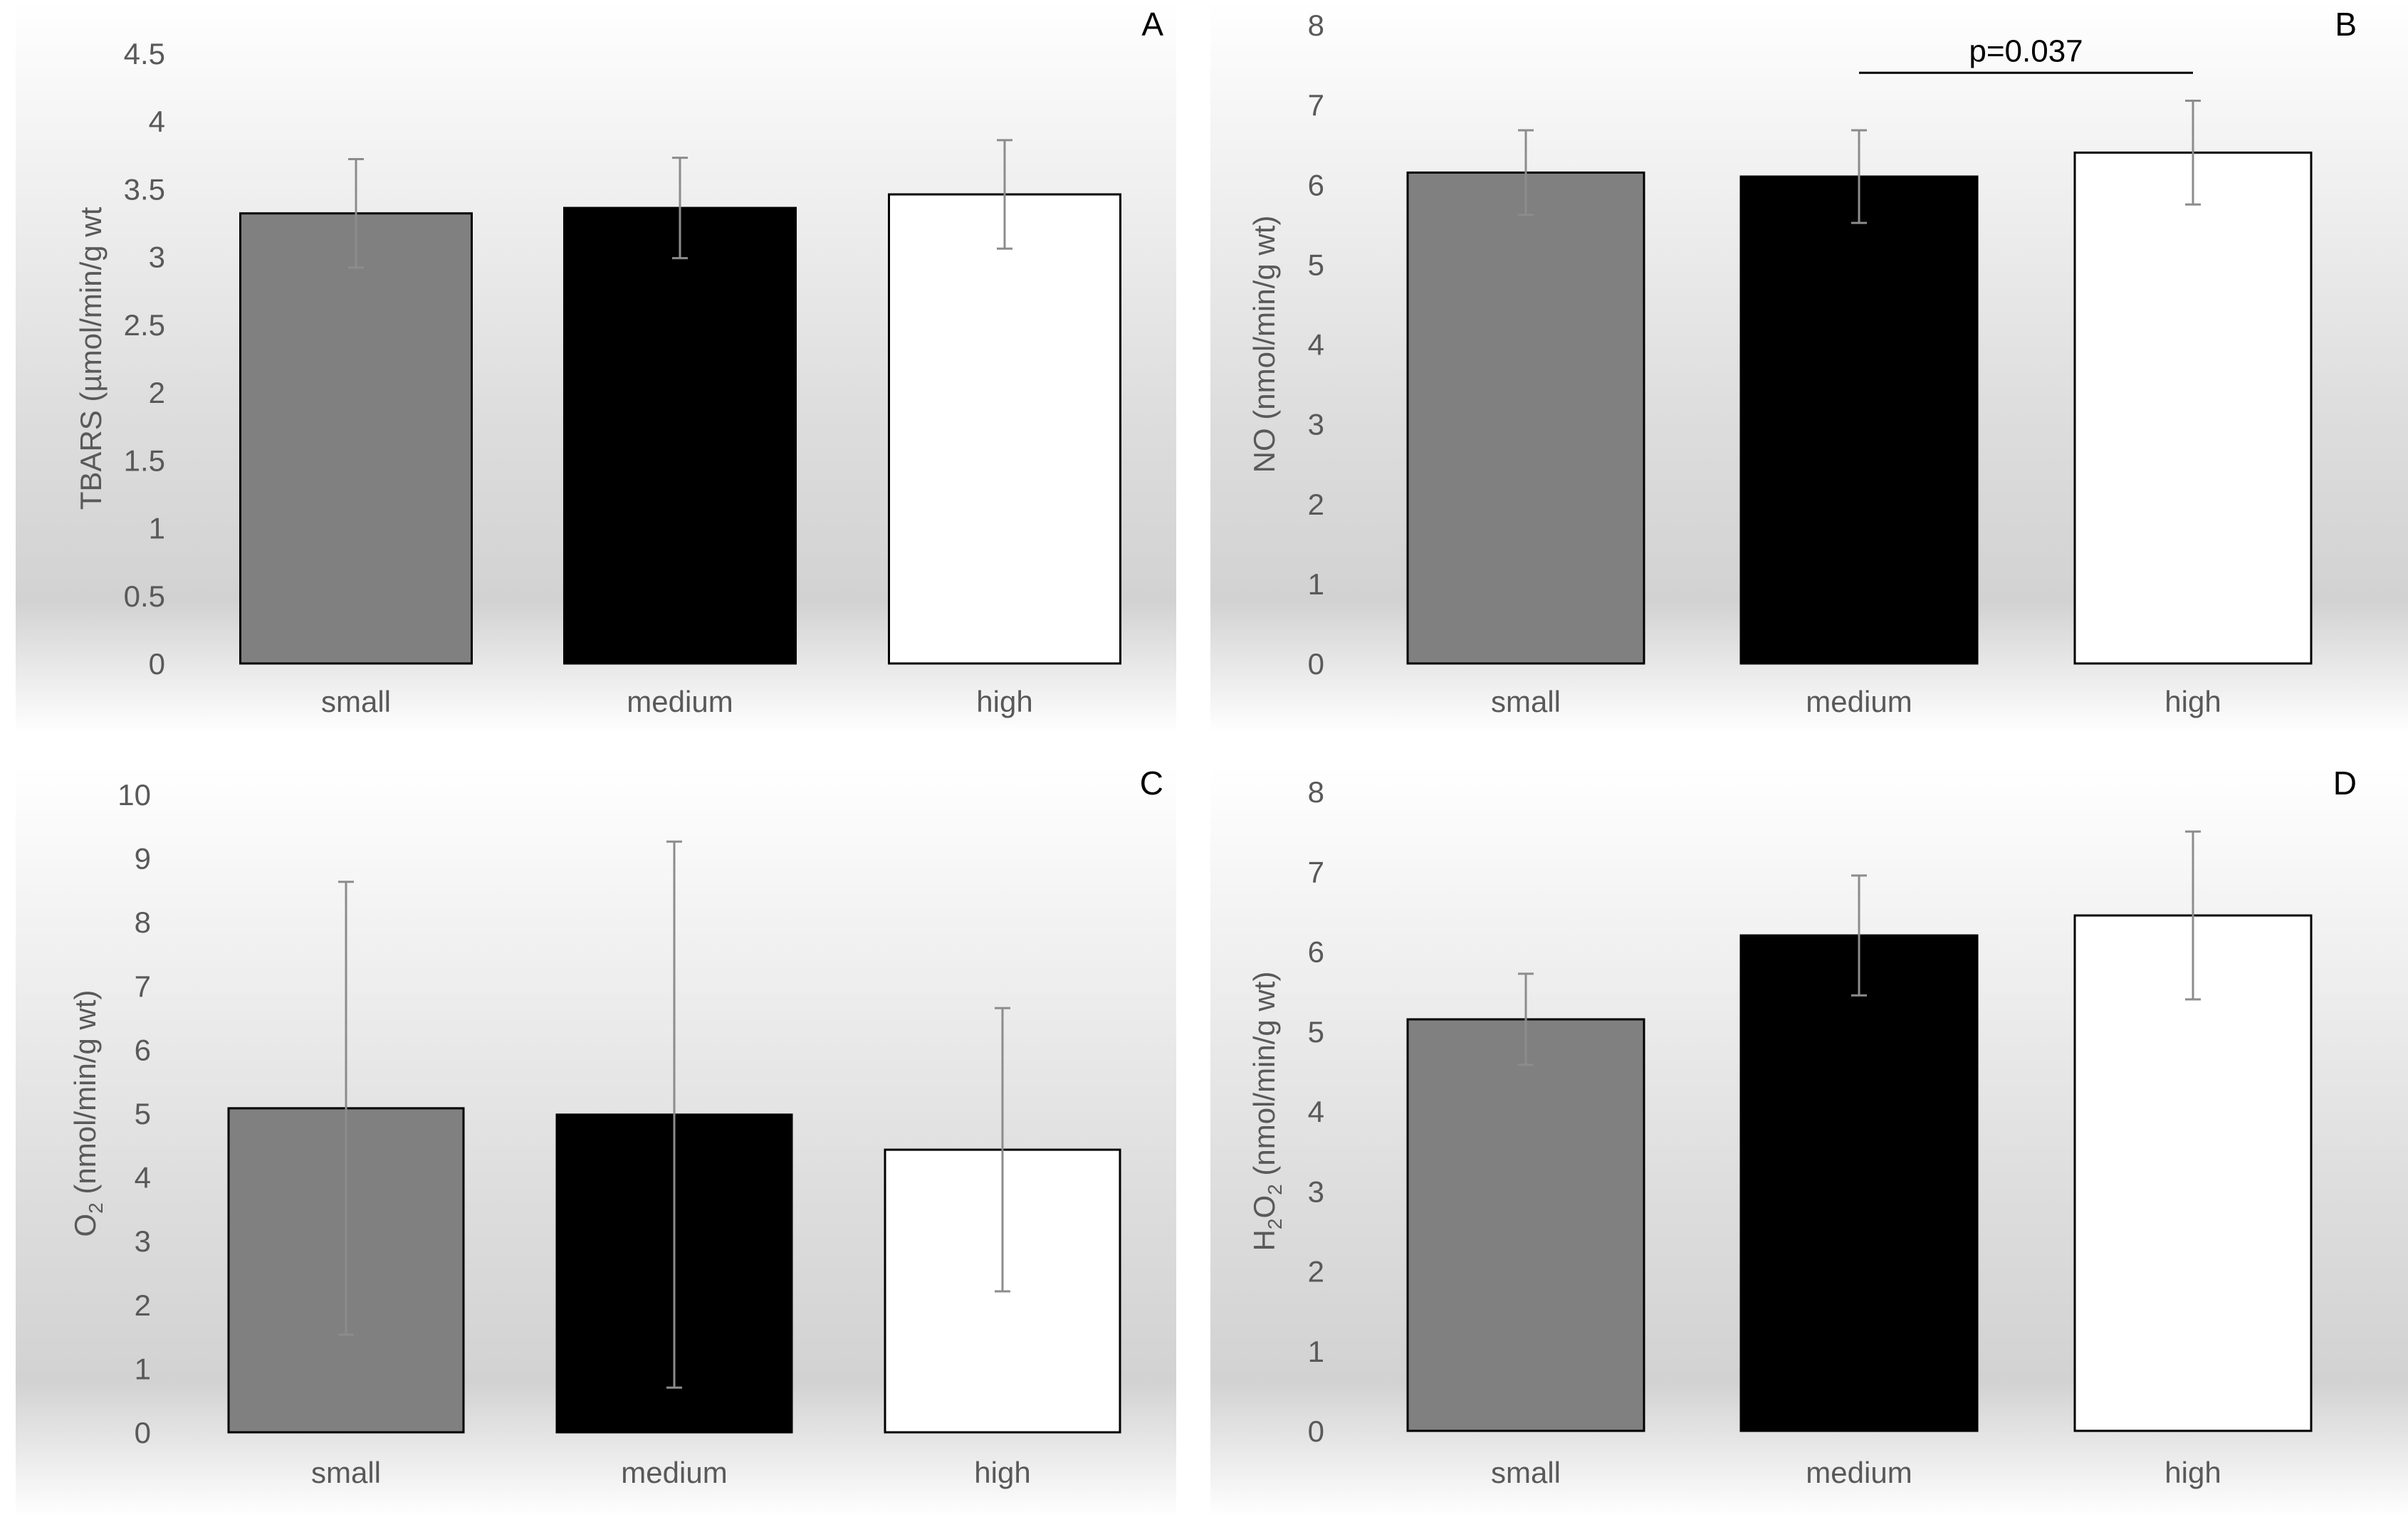  What do you see at coordinates (144, 460) in the screenshot?
I see `y-tick-label: 1.5` at bounding box center [144, 460].